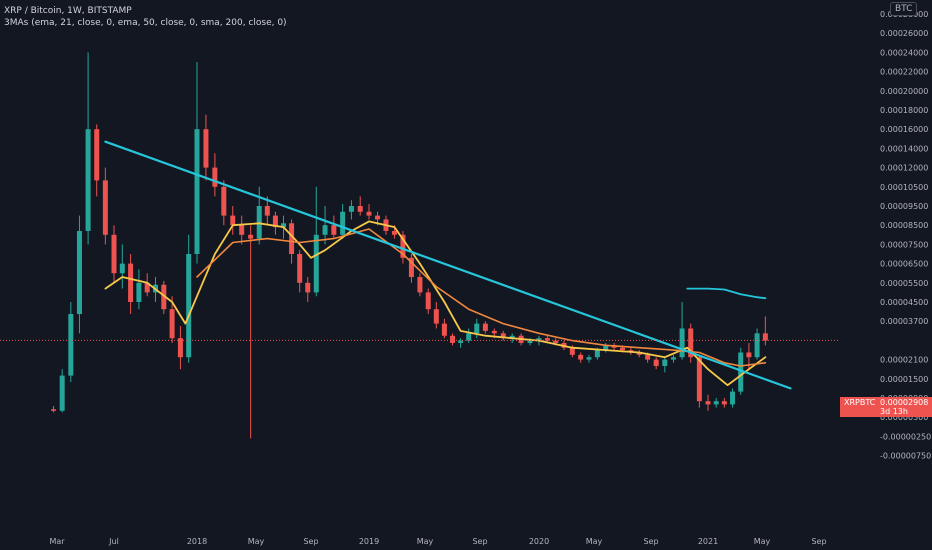 This screenshot has width=932, height=550. Describe the element at coordinates (904, 9) in the screenshot. I see `currency-badge: BTC` at that location.